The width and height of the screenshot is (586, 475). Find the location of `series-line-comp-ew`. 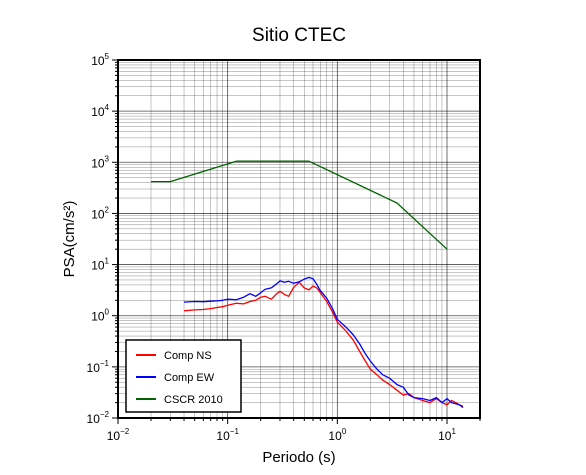

series-line-comp-ew is located at coordinates (323, 342).